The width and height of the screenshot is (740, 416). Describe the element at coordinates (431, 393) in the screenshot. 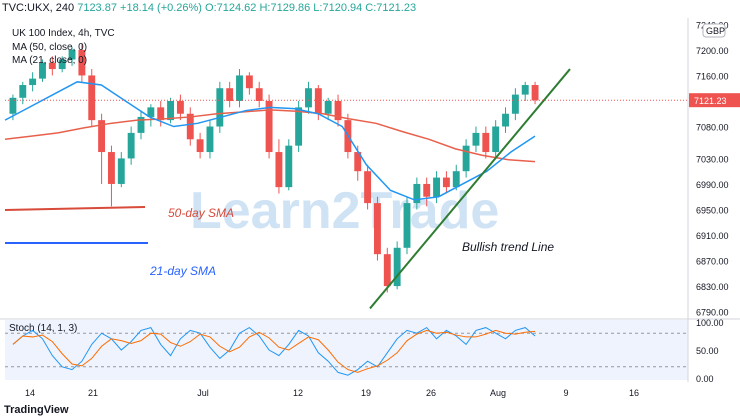

I see `x-tick-label: 26` at that location.